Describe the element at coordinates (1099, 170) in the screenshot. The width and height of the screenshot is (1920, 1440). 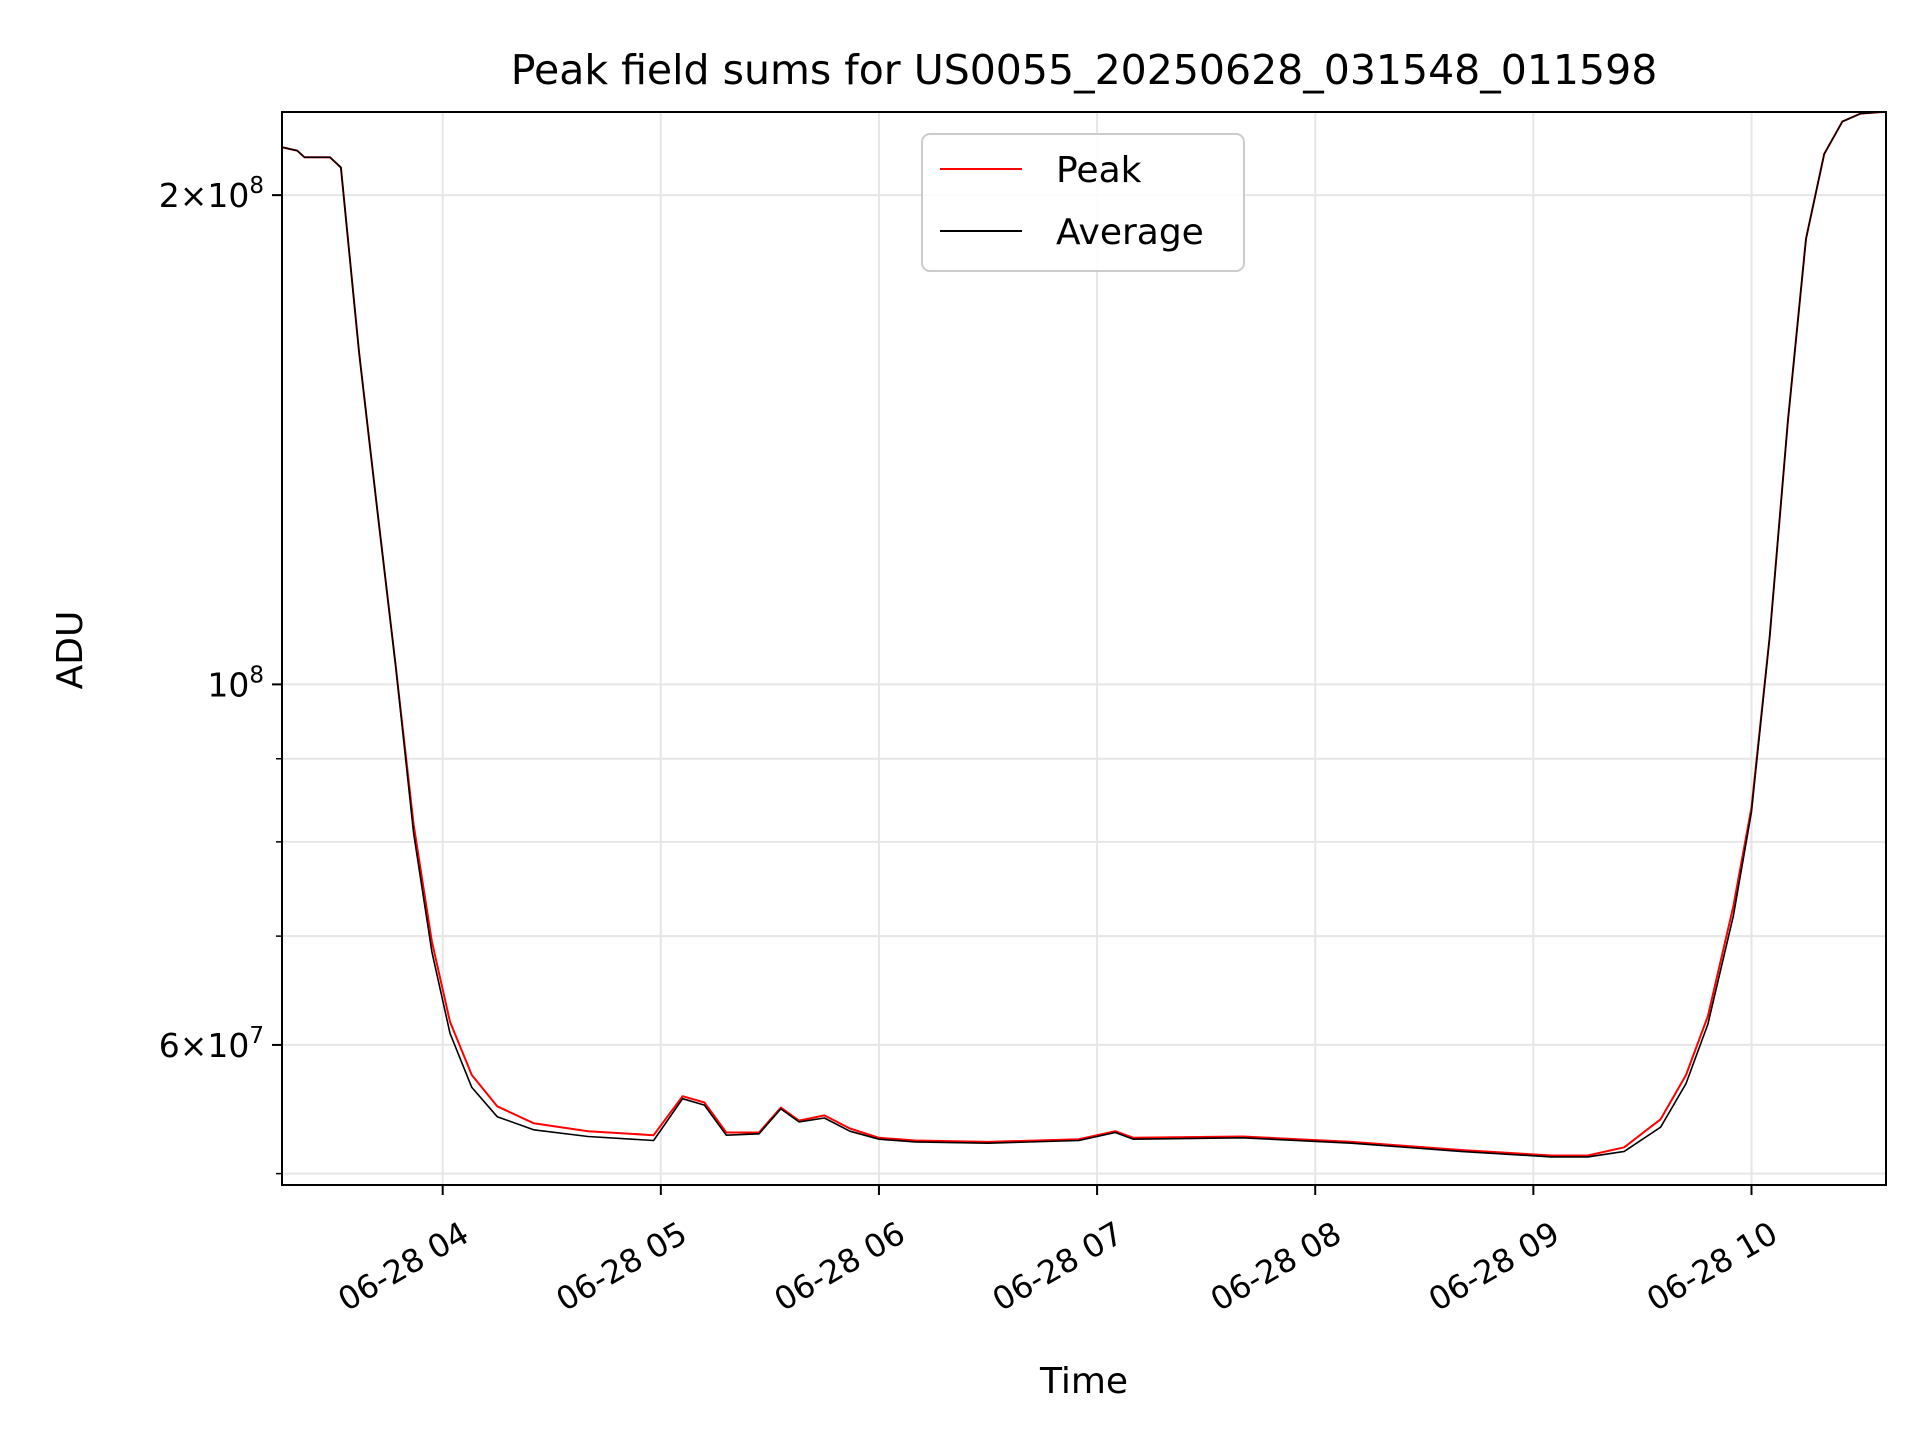
I see `legend-label-peak: Peak` at that location.